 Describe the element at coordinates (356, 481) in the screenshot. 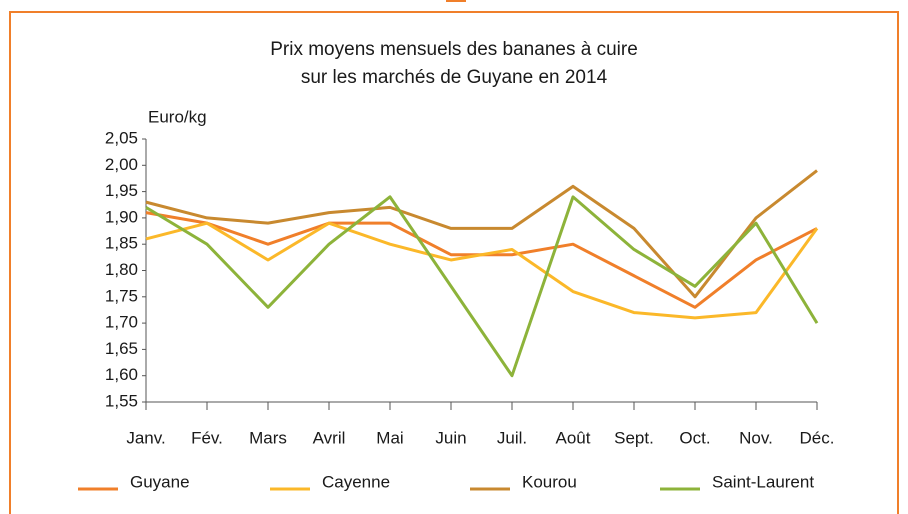

I see `legend-label: Cayenne` at that location.